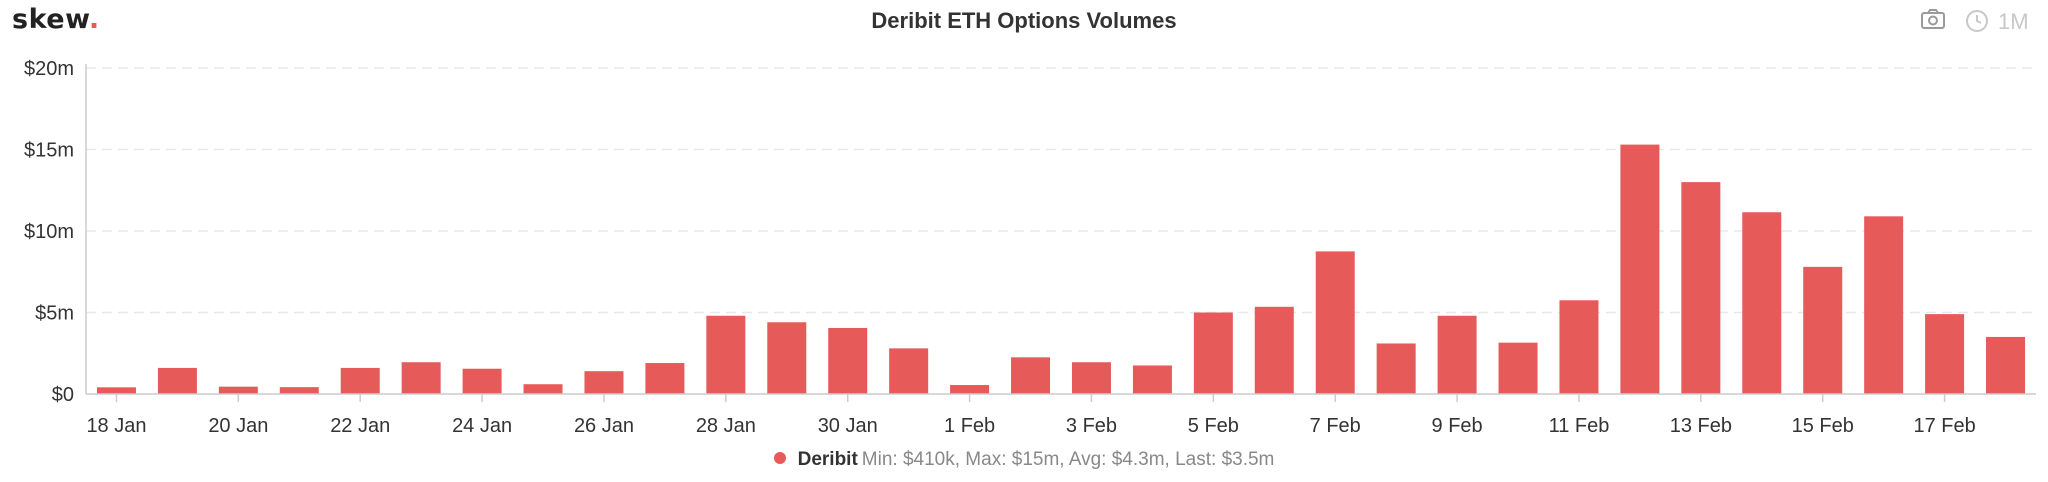  What do you see at coordinates (1701, 426) in the screenshot?
I see `x-tick-label: 13 Feb` at bounding box center [1701, 426].